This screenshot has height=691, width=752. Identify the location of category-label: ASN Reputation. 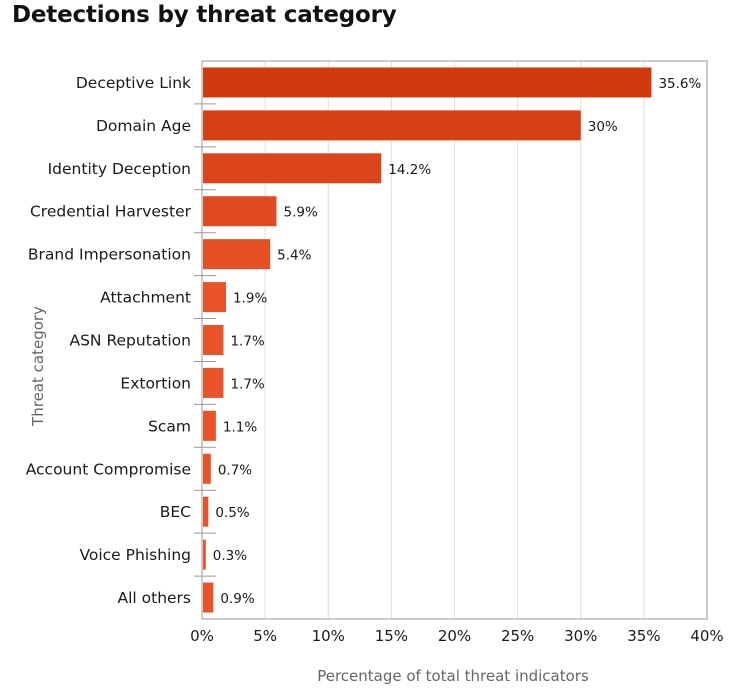
(130, 341).